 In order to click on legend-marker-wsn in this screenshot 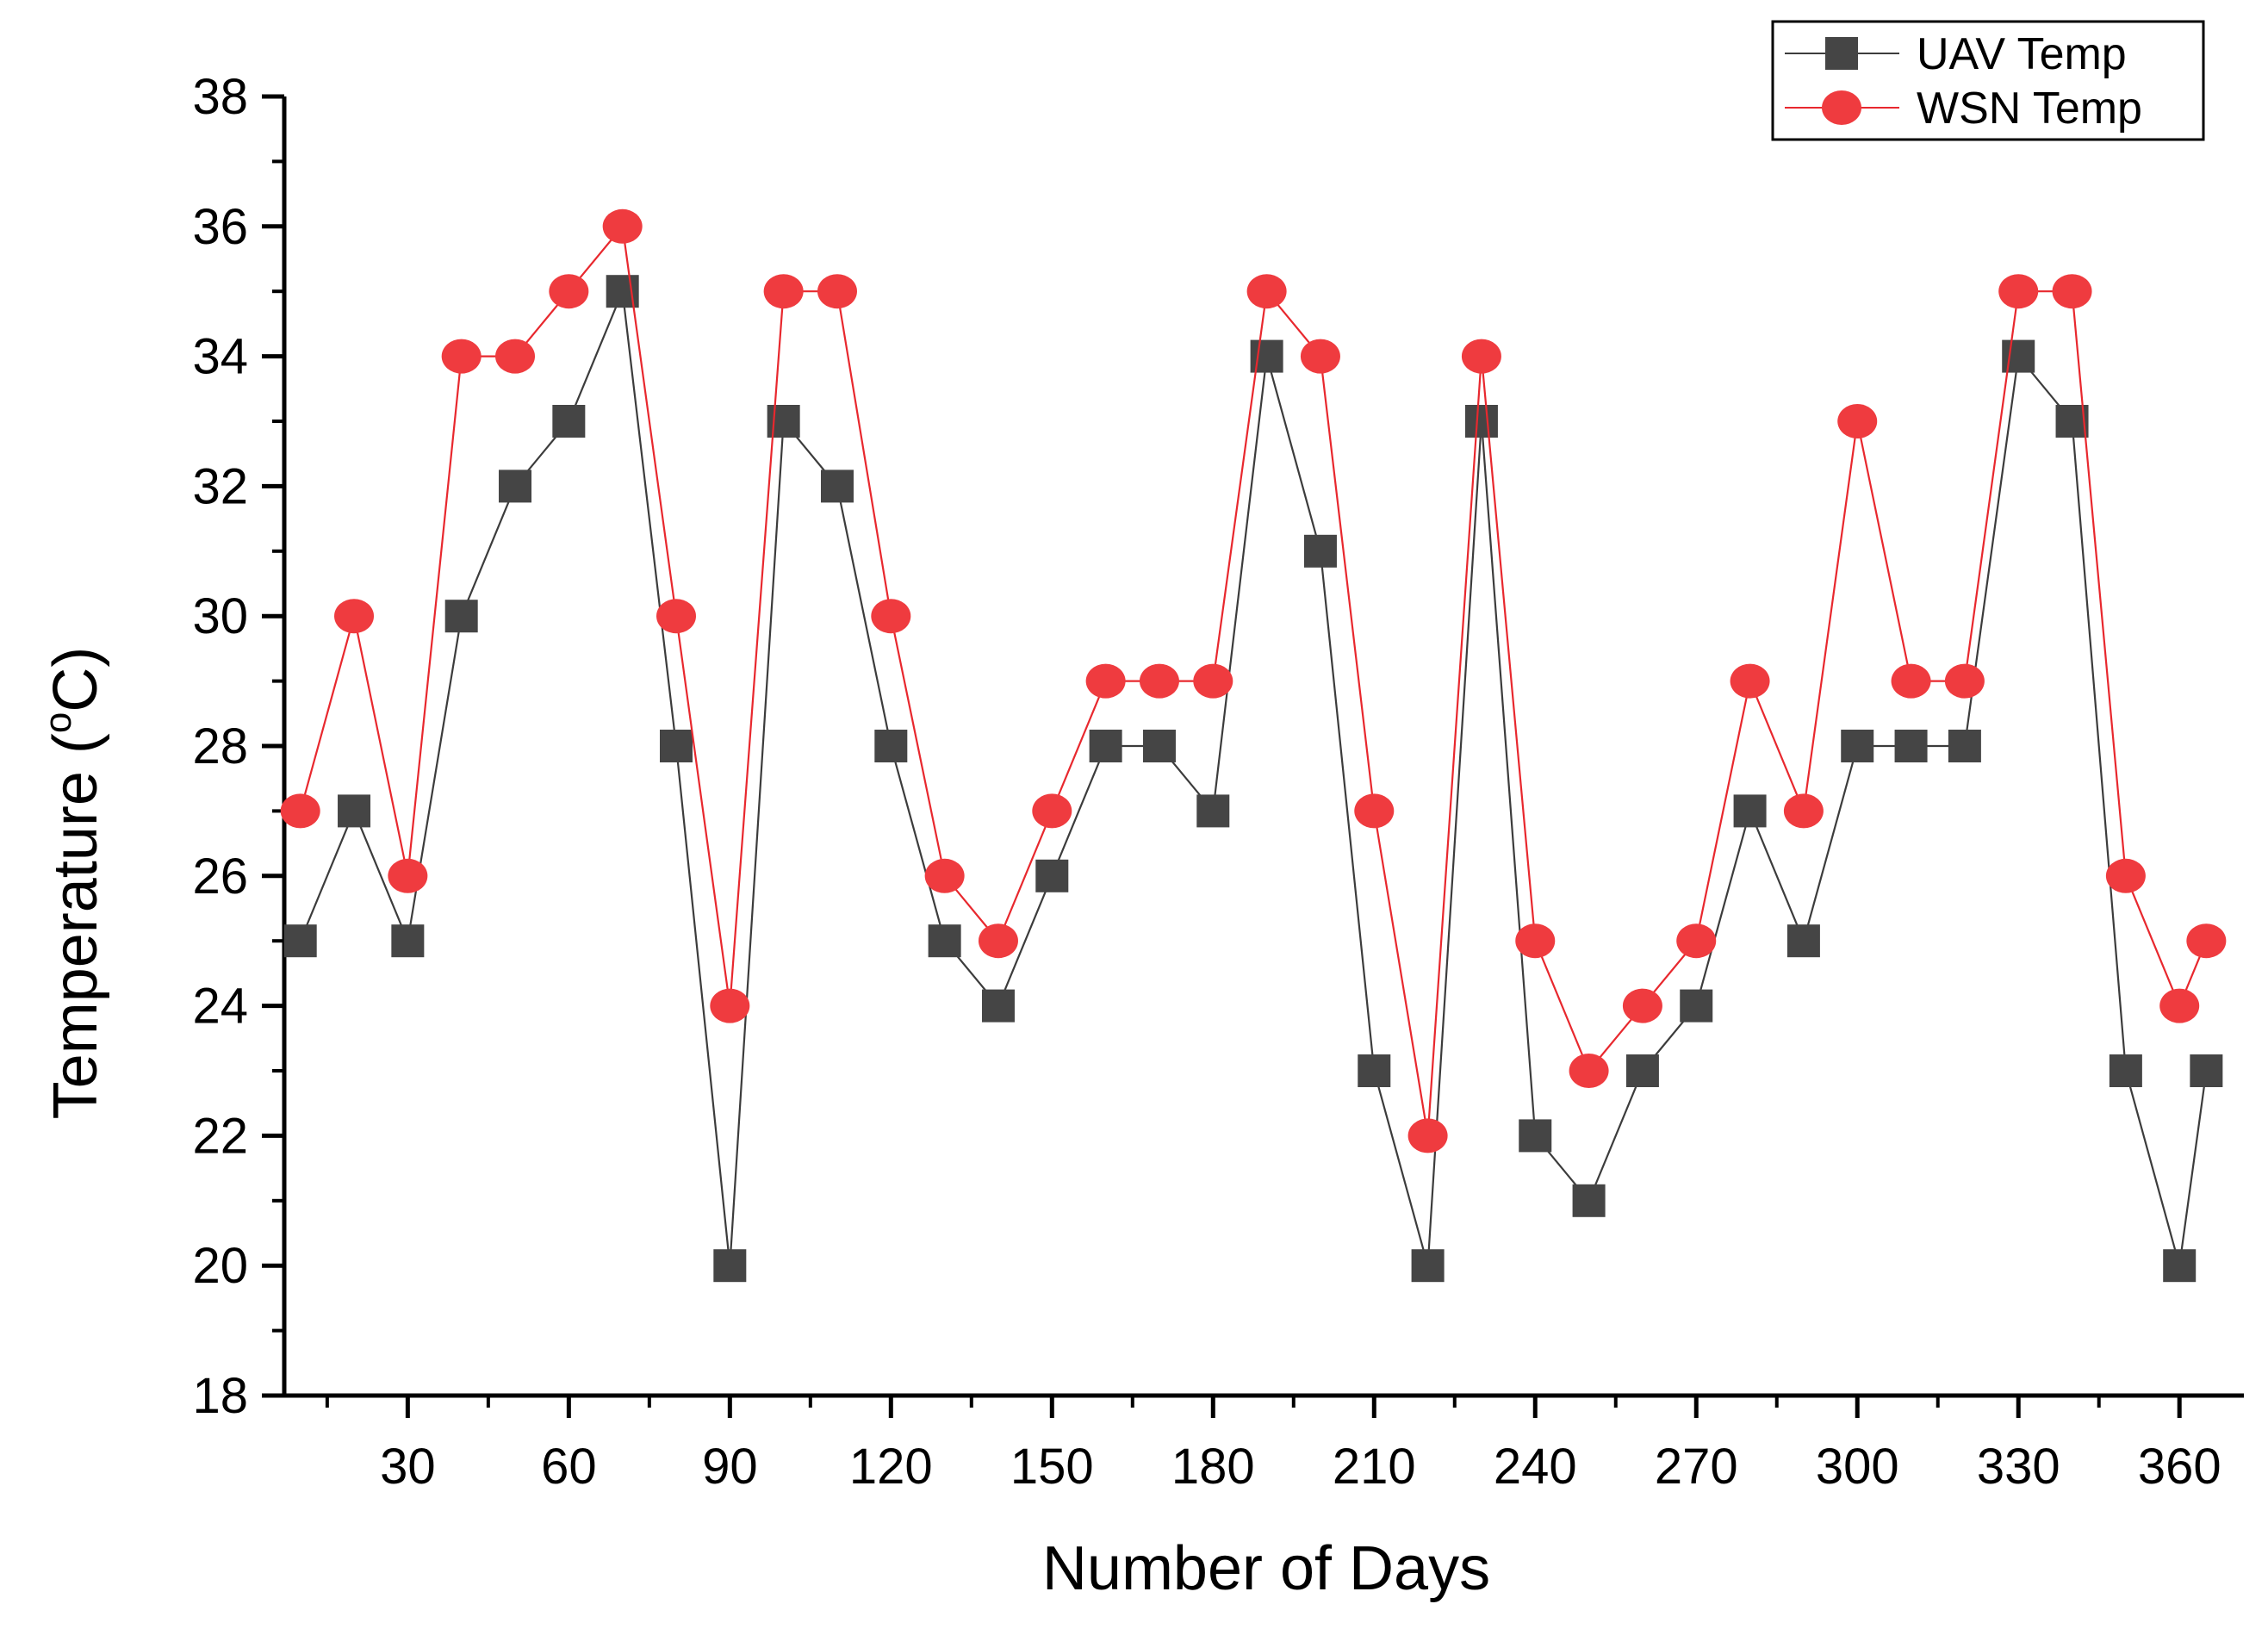, I will do `click(1841, 107)`.